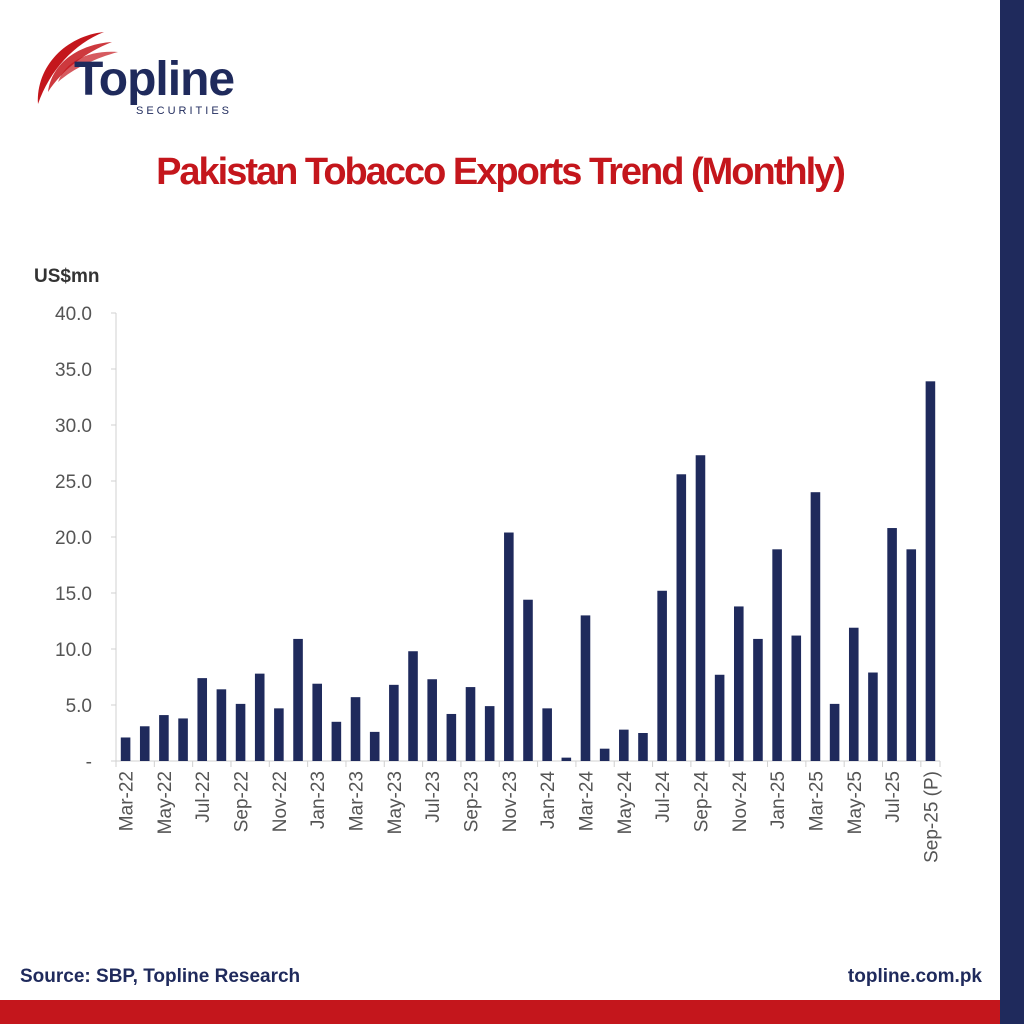 The height and width of the screenshot is (1024, 1024). I want to click on x-tick-label: May-23, so click(395, 802).